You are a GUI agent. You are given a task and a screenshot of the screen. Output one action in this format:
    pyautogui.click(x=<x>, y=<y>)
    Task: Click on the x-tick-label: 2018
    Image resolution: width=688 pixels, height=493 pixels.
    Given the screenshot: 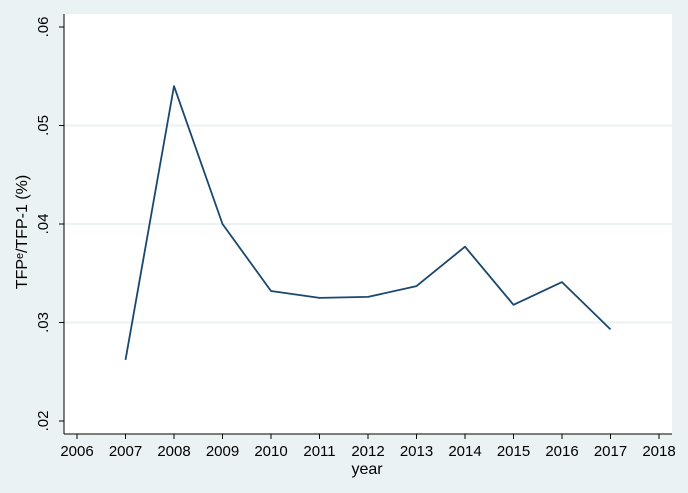 What is the action you would take?
    pyautogui.click(x=658, y=451)
    